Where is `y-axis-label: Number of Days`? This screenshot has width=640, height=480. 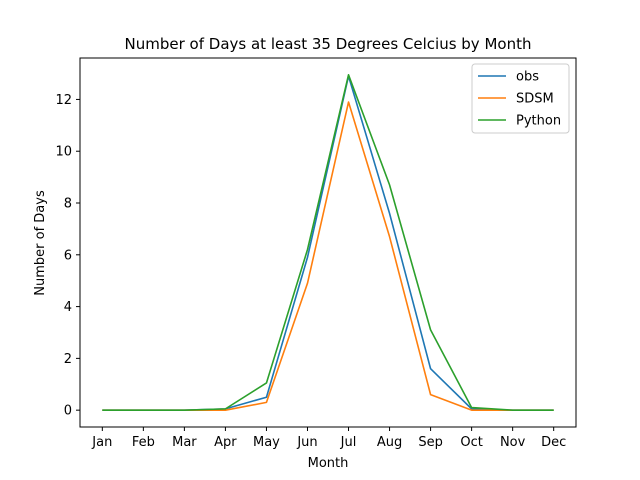 y-axis-label: Number of Days is located at coordinates (40, 243).